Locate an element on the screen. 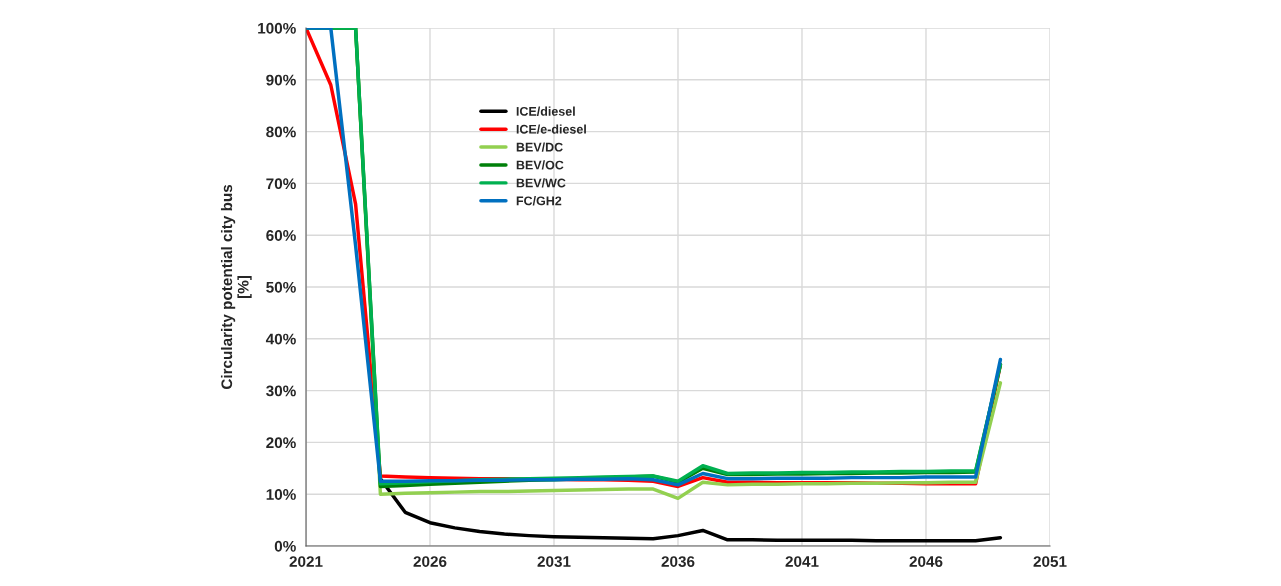 This screenshot has width=1281, height=586. legend-label: ICE/e-diesel is located at coordinates (551, 129).